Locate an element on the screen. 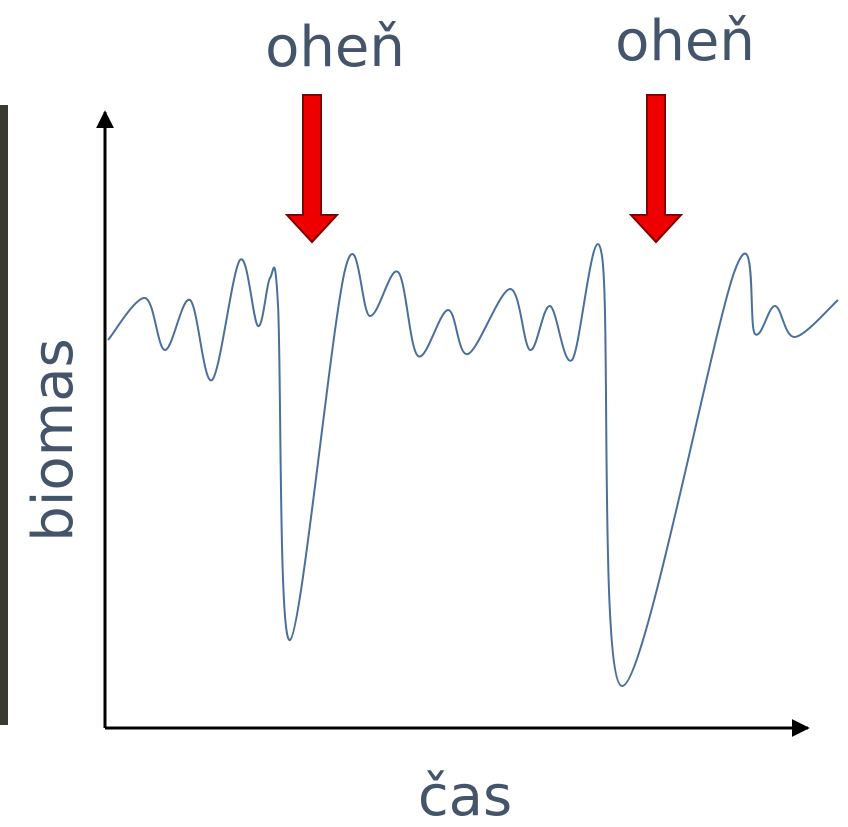  x-axis-label: čas is located at coordinates (465, 793).